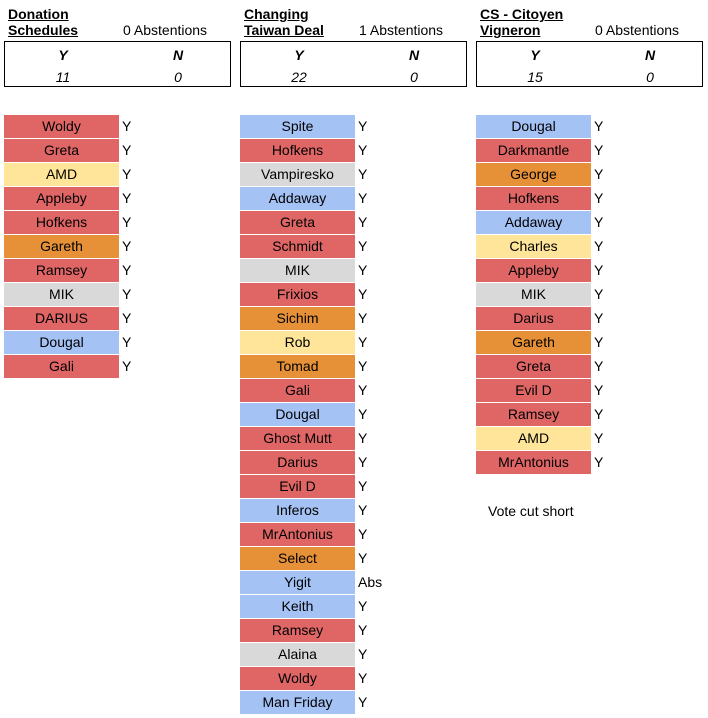  Describe the element at coordinates (297, 390) in the screenshot. I see `member-name: Gali` at that location.